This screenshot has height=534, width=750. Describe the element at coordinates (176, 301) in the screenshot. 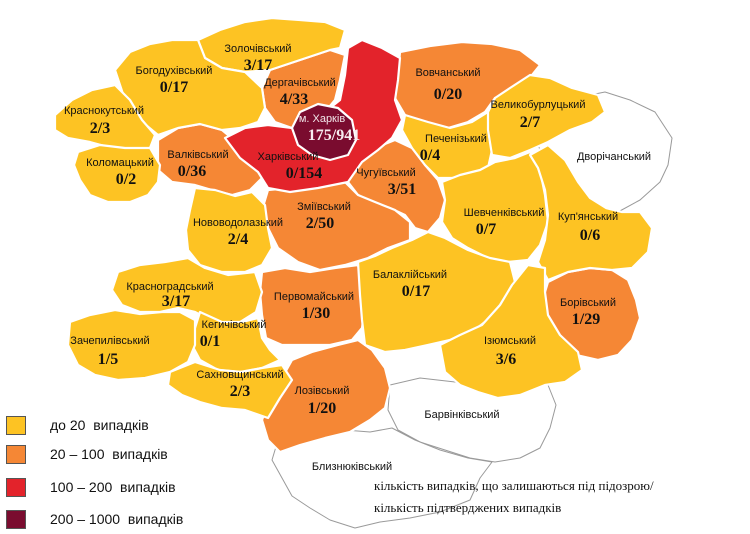

I see `value-krasnohradskyi: 3/17` at that location.